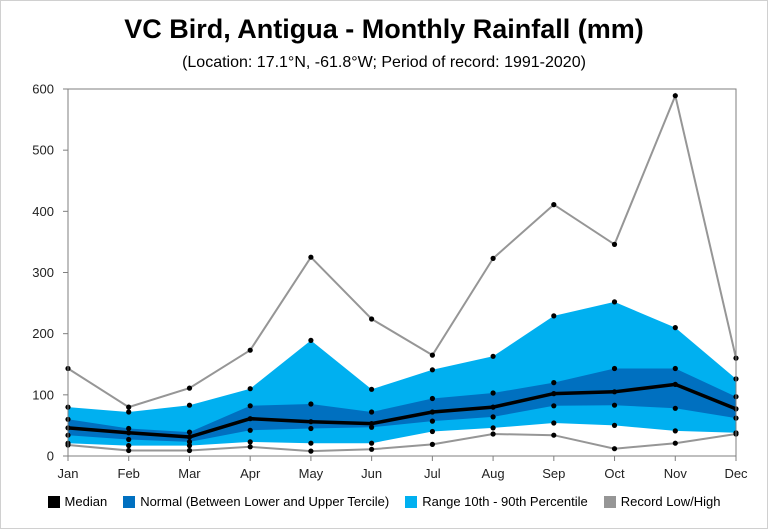  I want to click on x-tick-label: Dec, so click(736, 473).